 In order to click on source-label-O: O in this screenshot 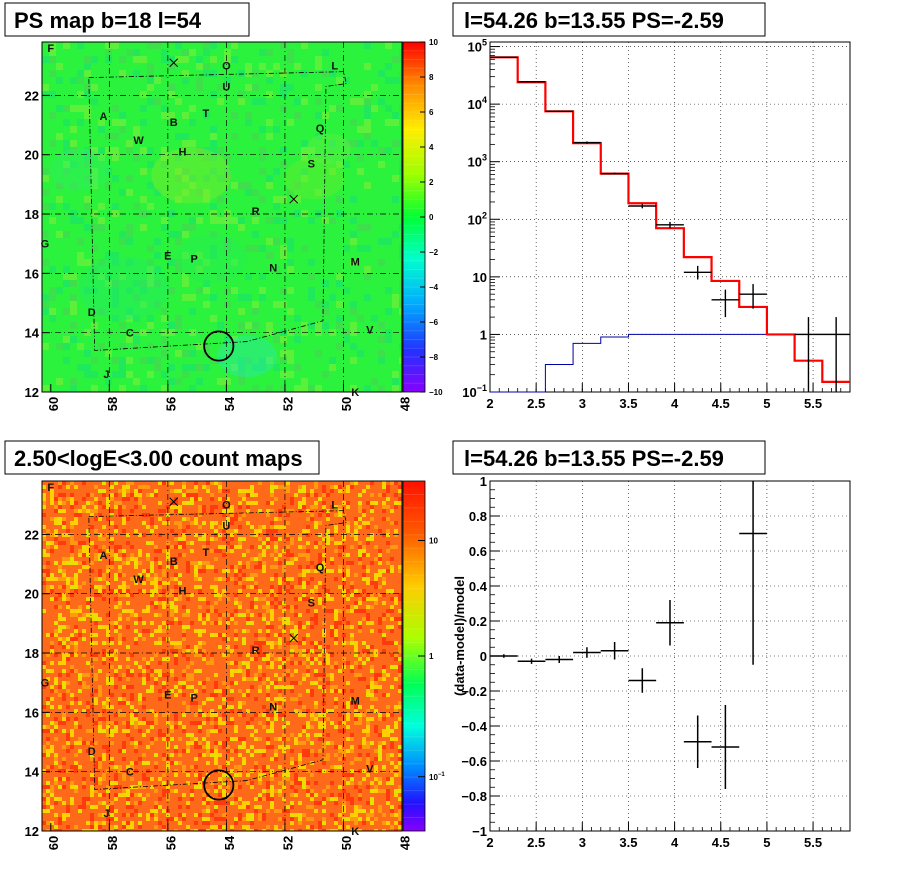, I will do `click(226, 67)`.